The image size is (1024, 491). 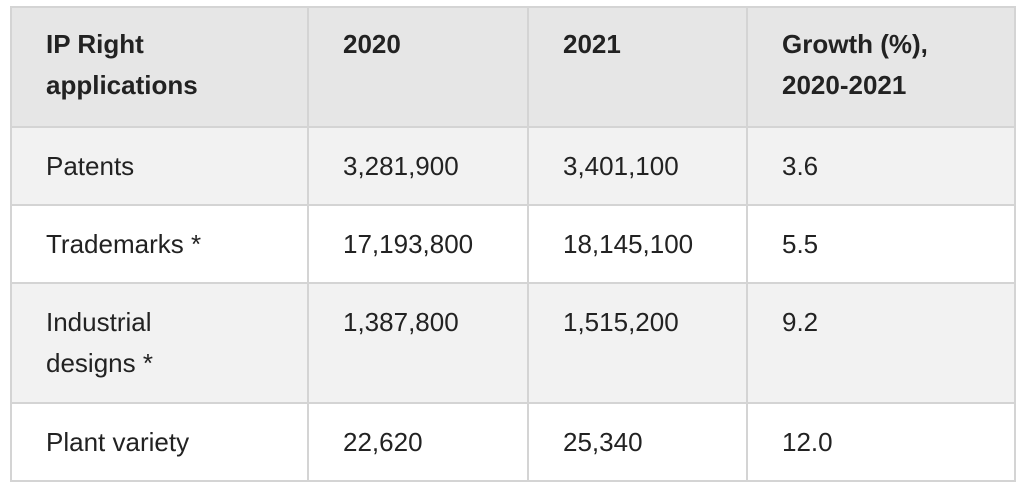 I want to click on table-cell: 25,340, so click(x=637, y=442).